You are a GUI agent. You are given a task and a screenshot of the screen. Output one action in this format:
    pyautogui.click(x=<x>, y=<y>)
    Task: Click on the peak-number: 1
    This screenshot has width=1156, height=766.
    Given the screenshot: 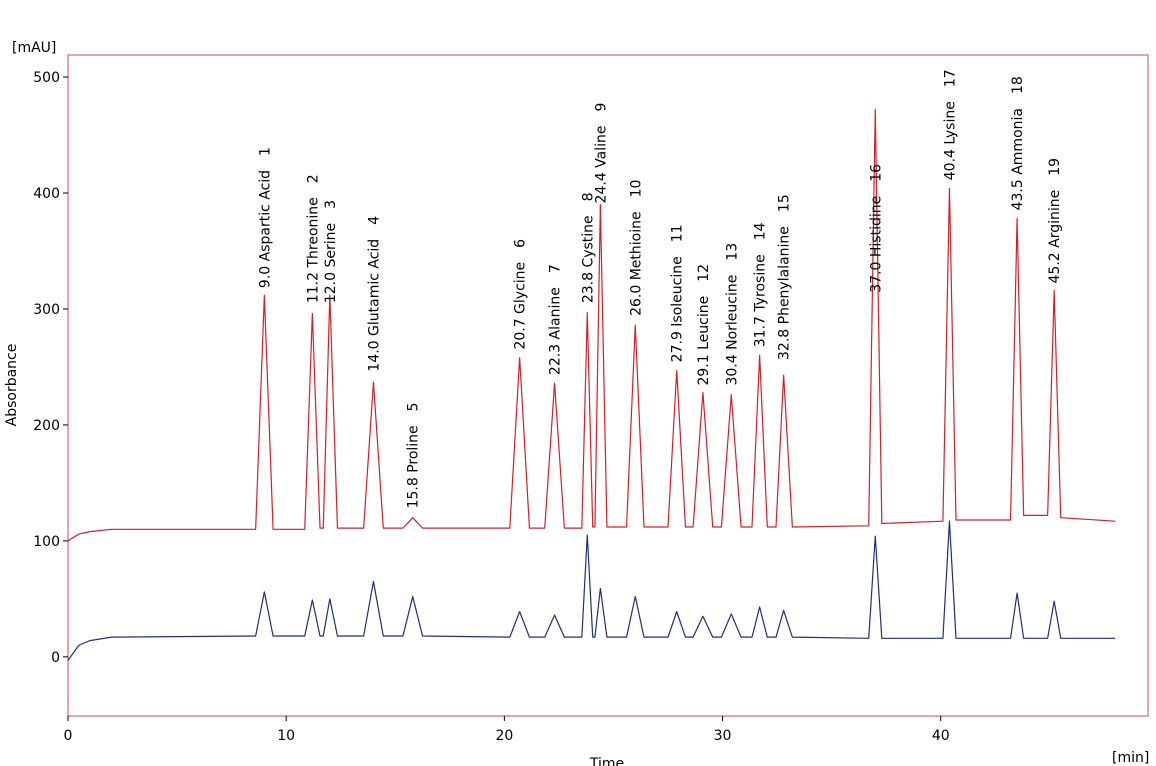 What is the action you would take?
    pyautogui.click(x=265, y=151)
    